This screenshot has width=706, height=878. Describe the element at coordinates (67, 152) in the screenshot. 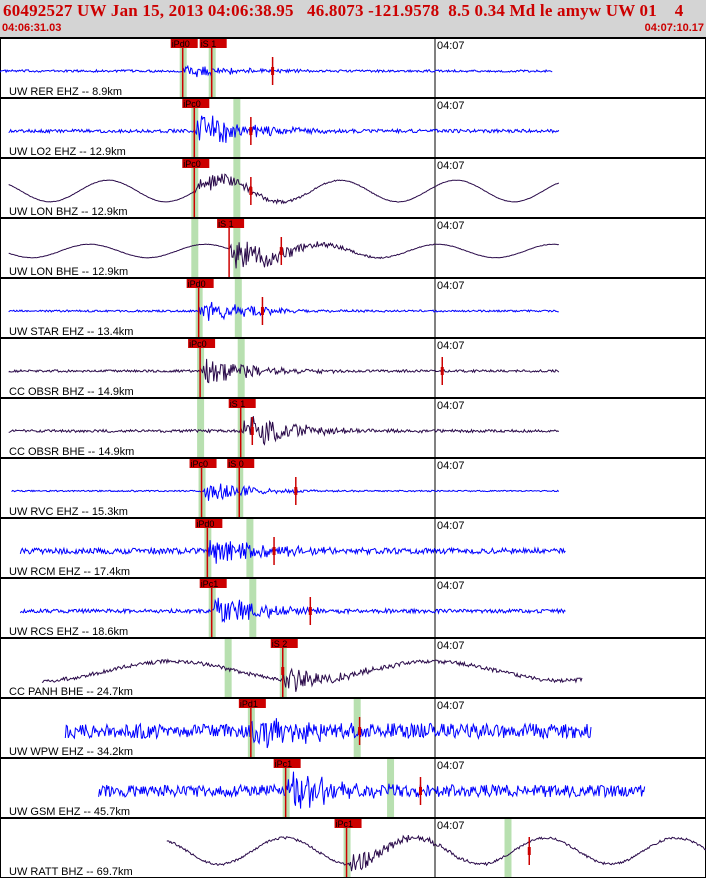

I see `station-label: UW LO2 EHZ -- 12.9km` at that location.